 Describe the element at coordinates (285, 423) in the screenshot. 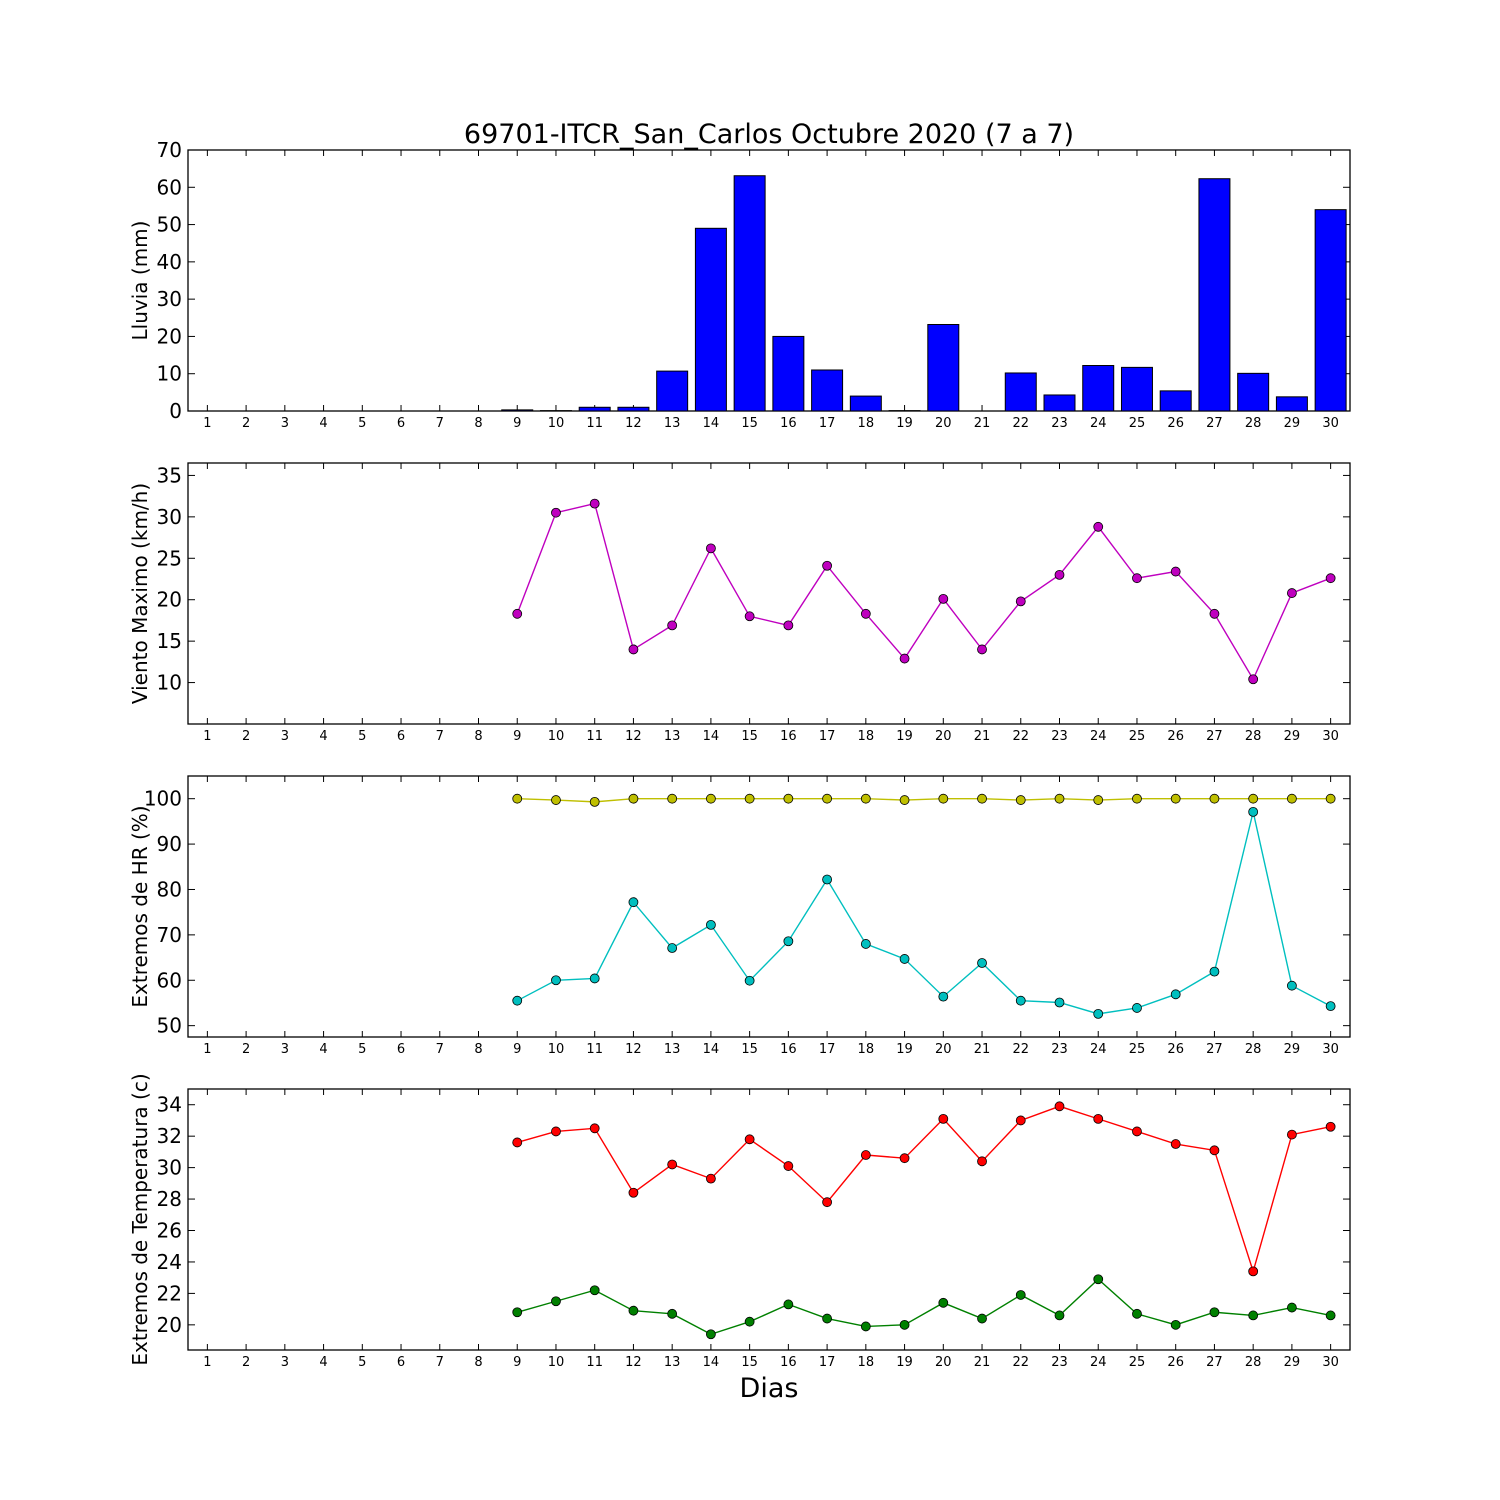

I see `x-tick-label: 3` at that location.